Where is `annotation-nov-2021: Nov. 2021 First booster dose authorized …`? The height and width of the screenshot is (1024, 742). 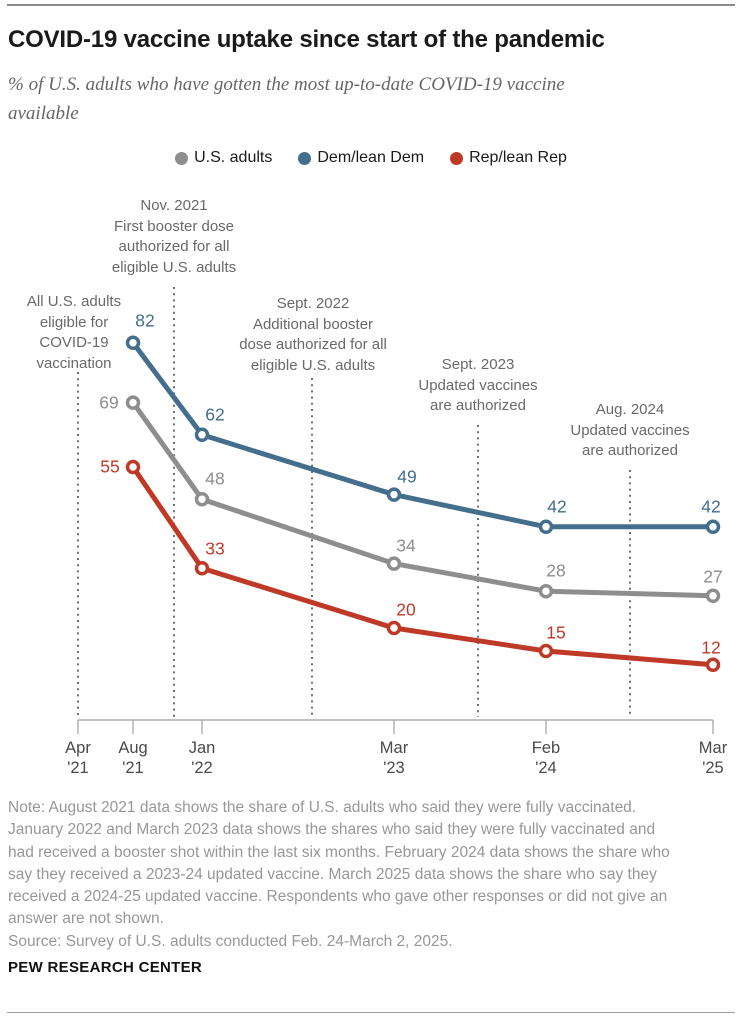
annotation-nov-2021: Nov. 2021 First booster dose authorized … is located at coordinates (174, 236).